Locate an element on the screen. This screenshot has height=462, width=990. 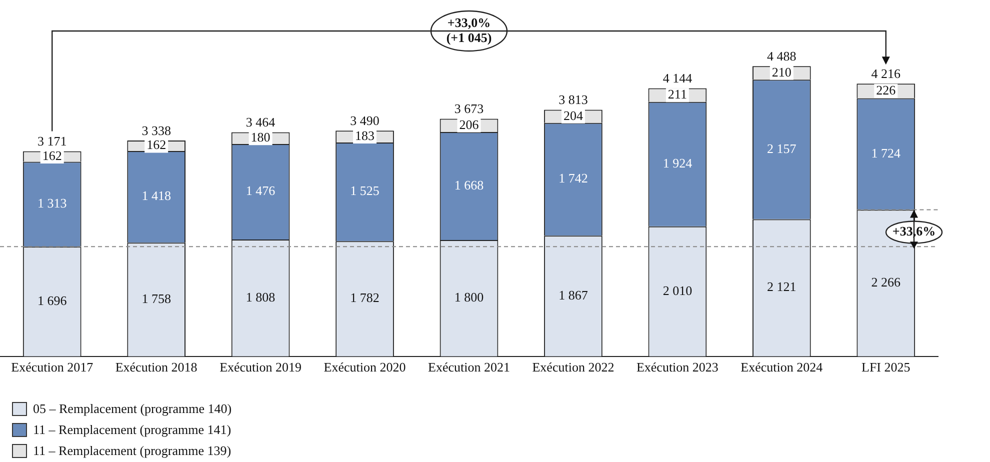
total-label: 3 171 is located at coordinates (52, 141).